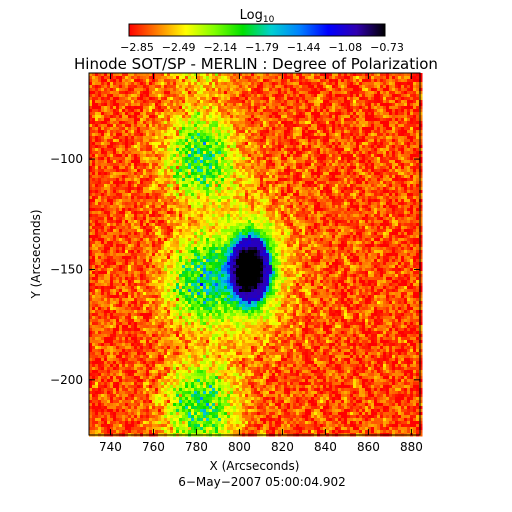 The image size is (512, 512). Describe the element at coordinates (257, 16) in the screenshot. I see `colorbar-label: Log10` at that location.